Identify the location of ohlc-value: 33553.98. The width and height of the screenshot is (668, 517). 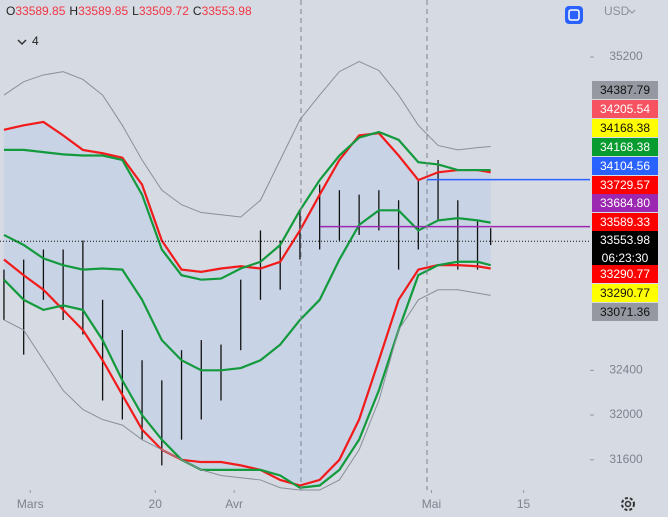
(227, 11).